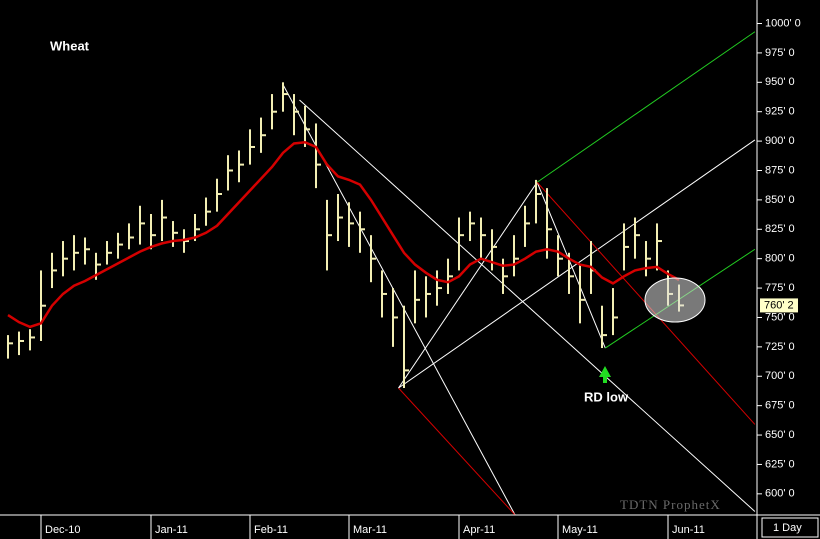  Describe the element at coordinates (479, 530) in the screenshot. I see `x-tick-label: Apr-11` at that location.